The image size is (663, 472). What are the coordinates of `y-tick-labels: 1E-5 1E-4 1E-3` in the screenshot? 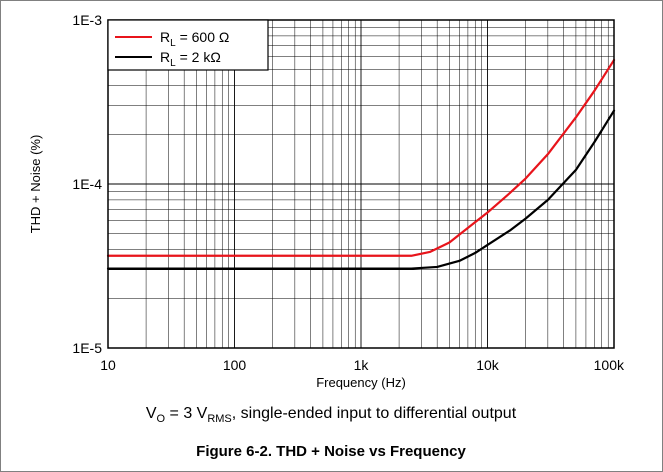 It's located at (87, 184).